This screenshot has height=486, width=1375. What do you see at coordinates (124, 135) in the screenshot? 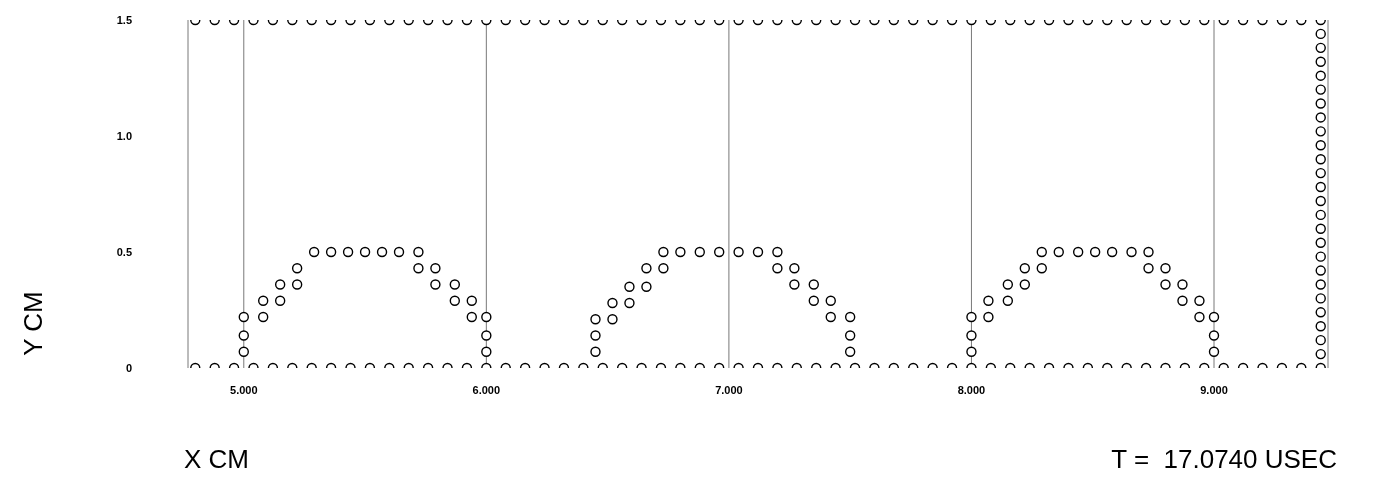
I see `y-tick-label: 1.0` at bounding box center [124, 135].